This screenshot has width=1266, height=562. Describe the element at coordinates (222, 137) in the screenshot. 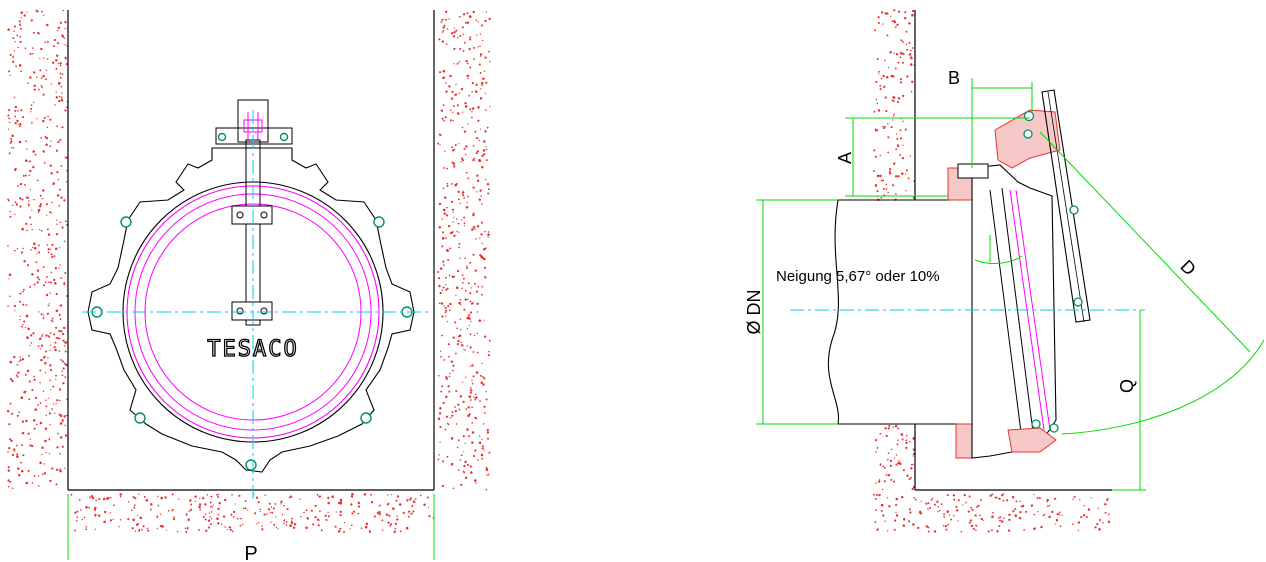

I see `bolt` at that location.